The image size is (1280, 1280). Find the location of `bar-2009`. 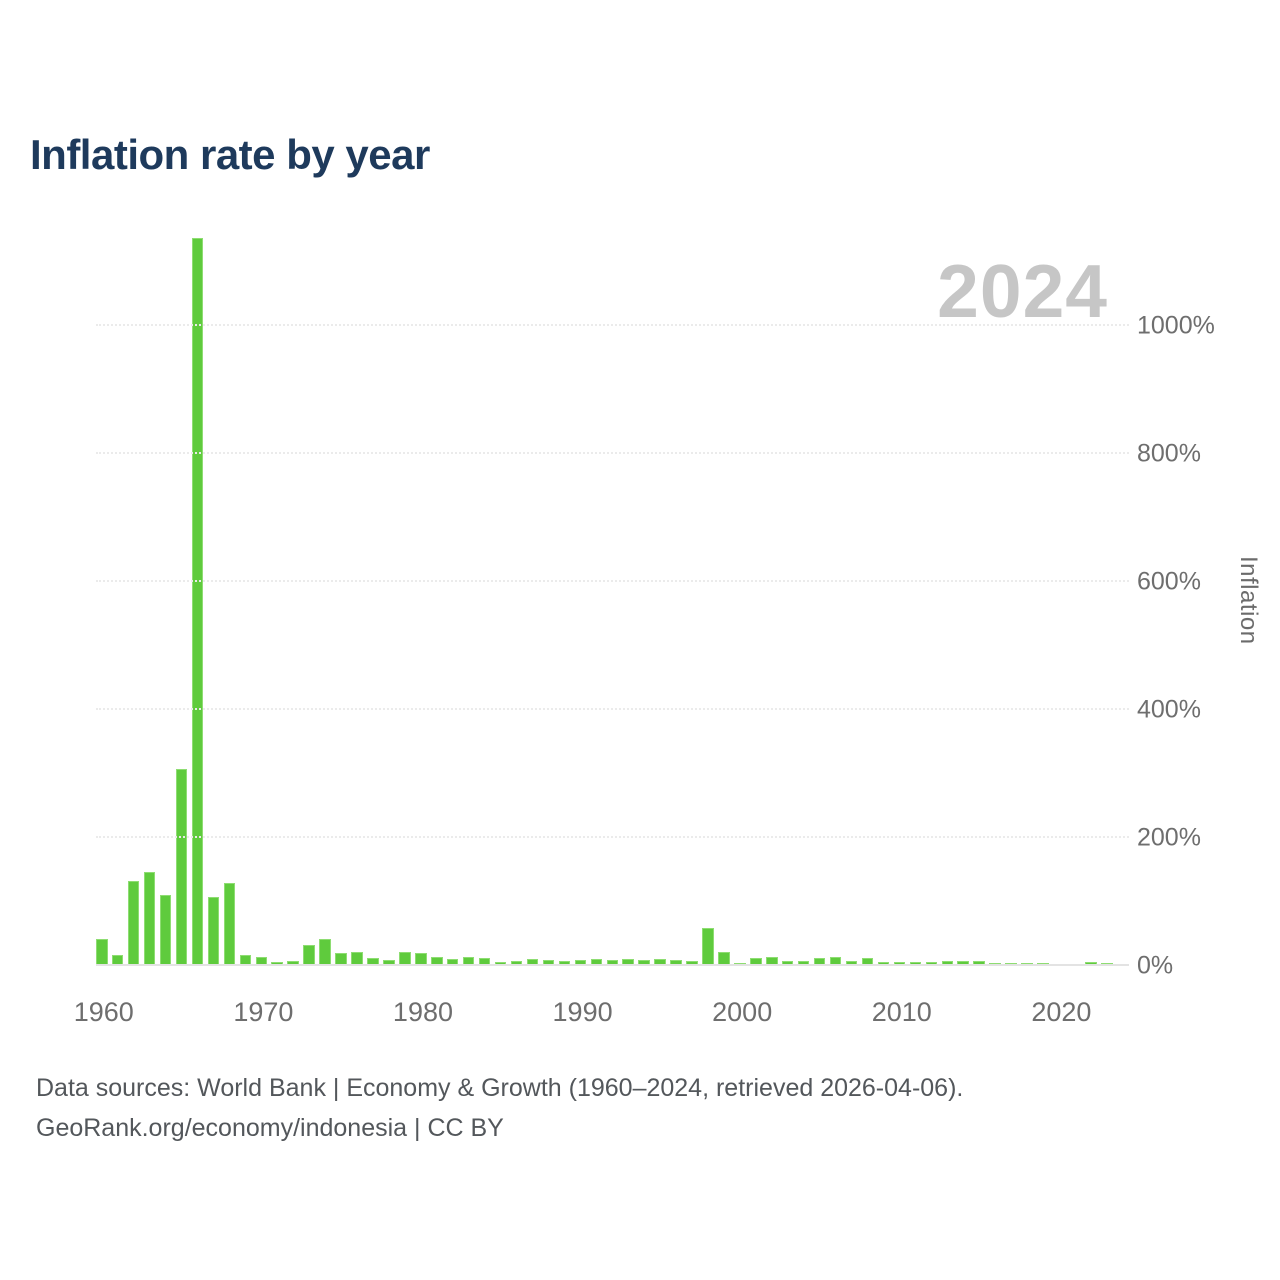

bar-2009 is located at coordinates (883, 963).